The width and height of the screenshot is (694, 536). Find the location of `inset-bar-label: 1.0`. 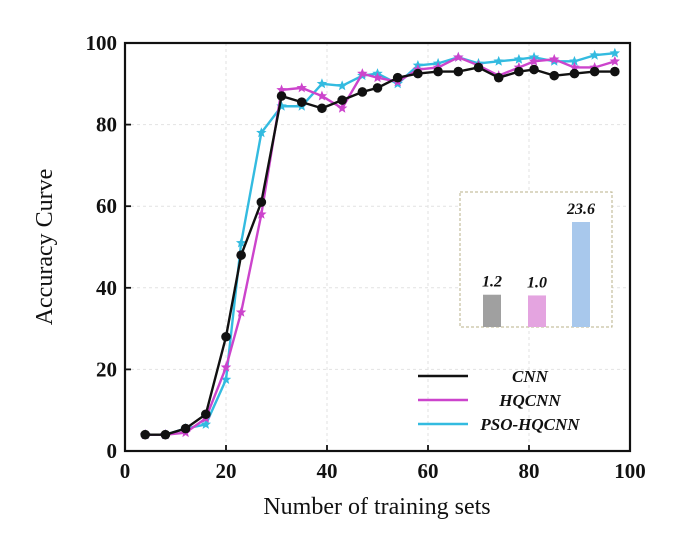

inset-bar-label: 1.0 is located at coordinates (537, 282).